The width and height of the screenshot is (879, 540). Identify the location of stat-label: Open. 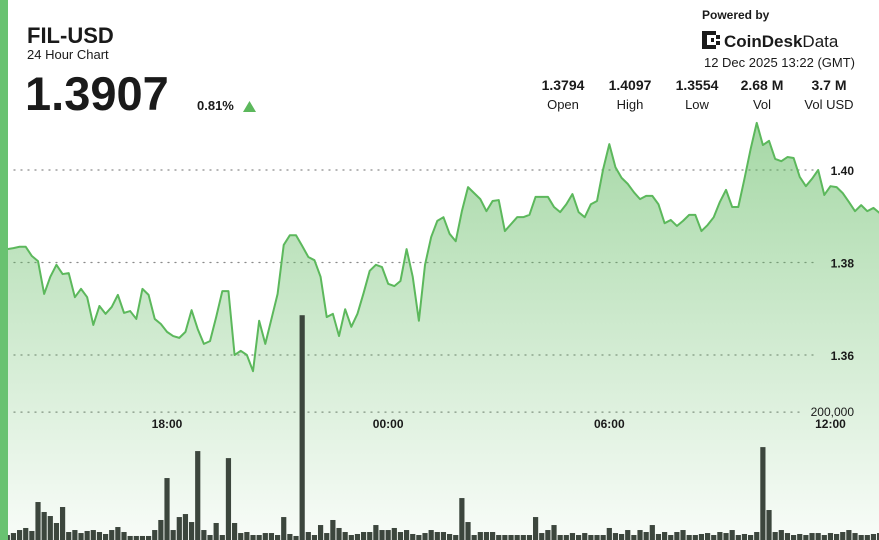
(563, 104).